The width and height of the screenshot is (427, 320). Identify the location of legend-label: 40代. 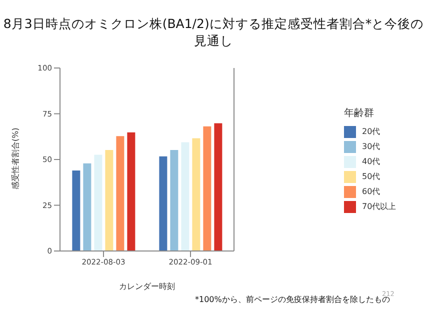
(371, 161).